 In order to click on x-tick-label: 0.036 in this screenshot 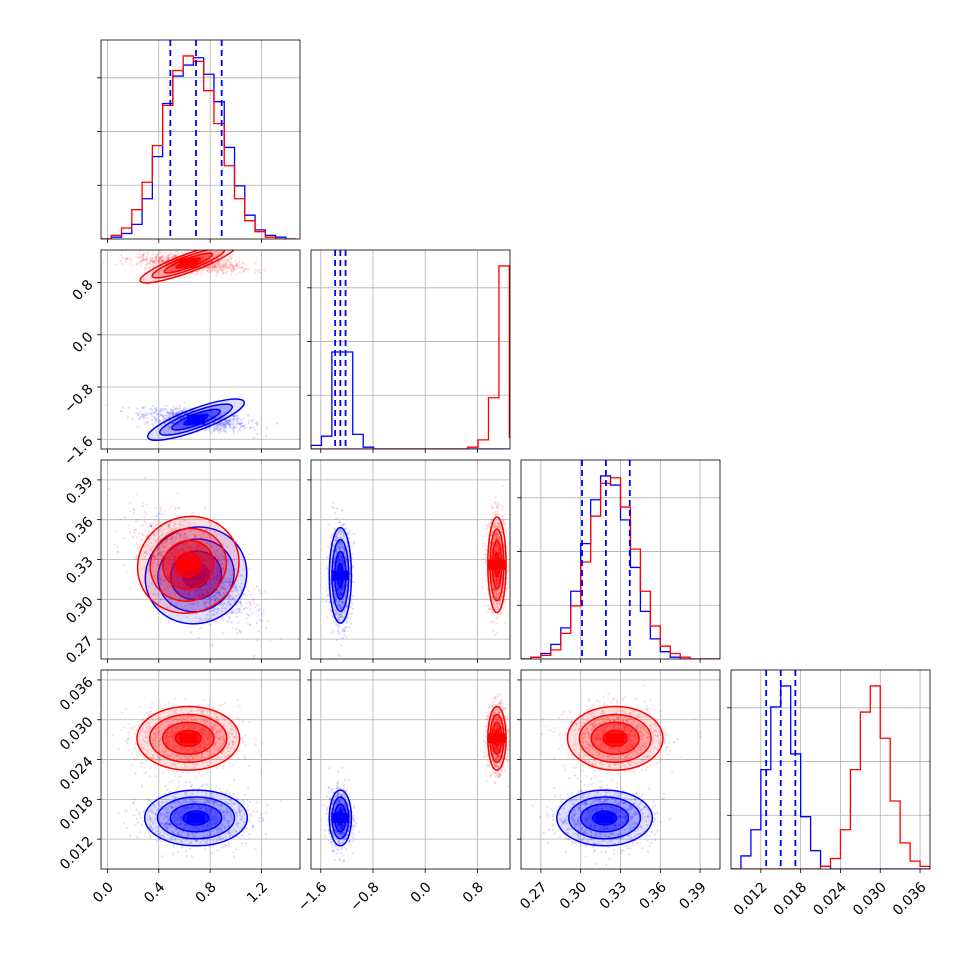, I will do `click(910, 899)`.